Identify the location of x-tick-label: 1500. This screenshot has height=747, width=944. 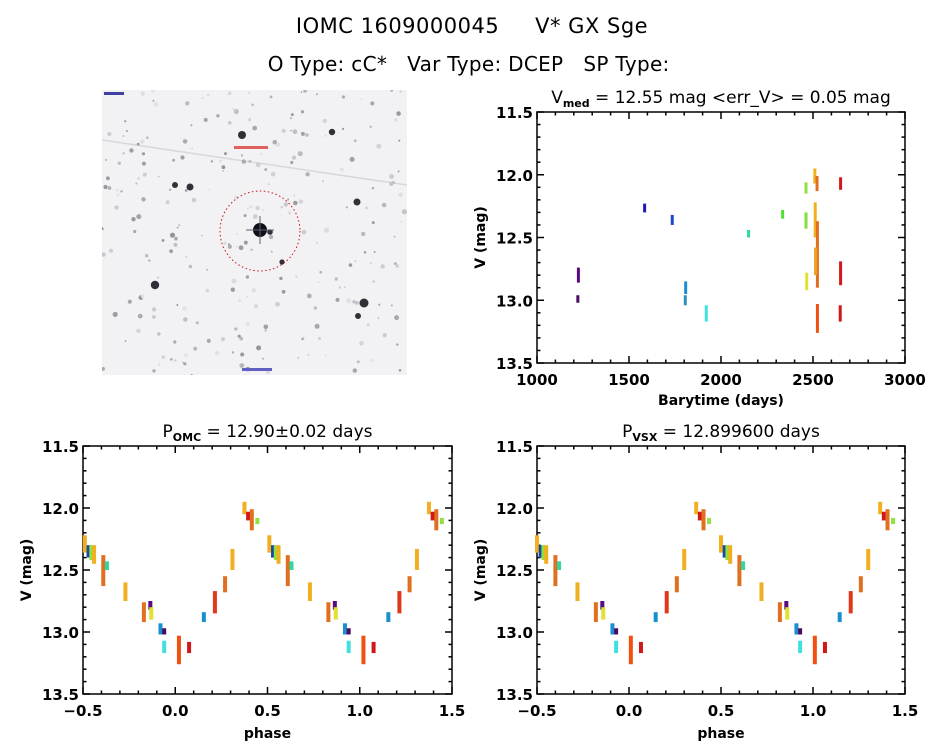
(629, 380).